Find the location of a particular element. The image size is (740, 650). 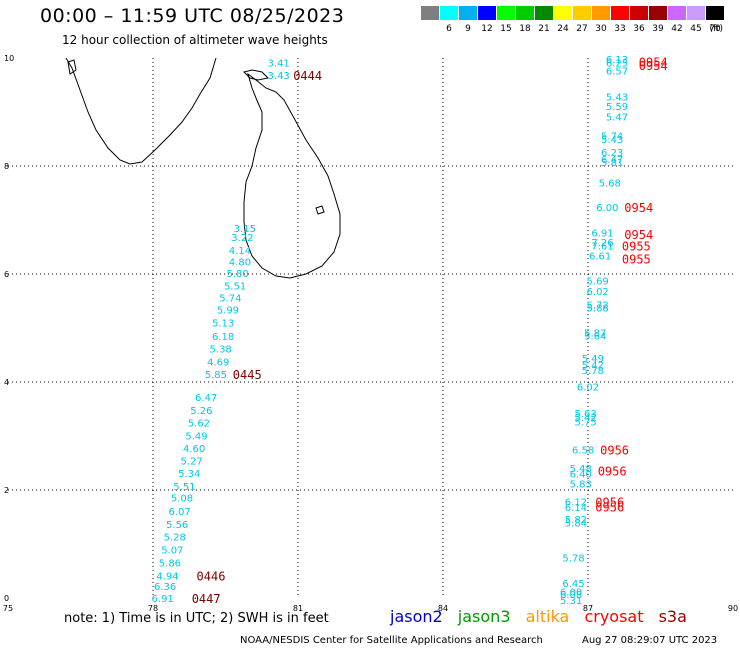

swh-value: 5.34 is located at coordinates (189, 474).